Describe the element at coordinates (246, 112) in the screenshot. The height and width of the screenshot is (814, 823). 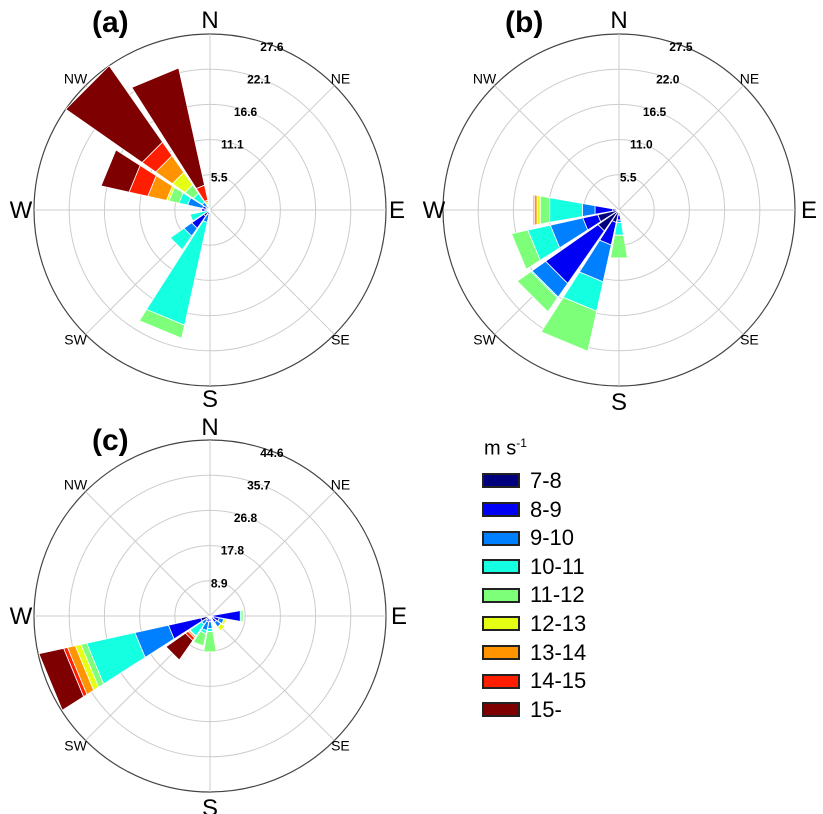
I see `ring-label: 16.6` at that location.